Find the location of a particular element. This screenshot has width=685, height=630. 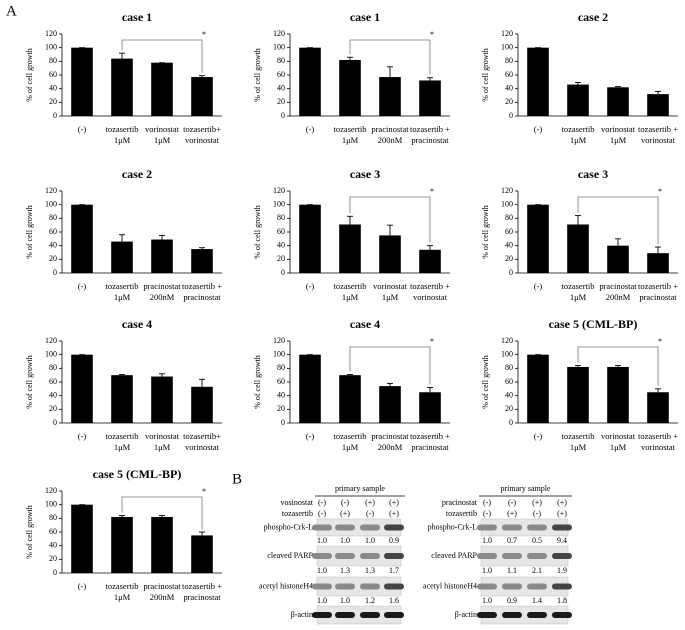

chart-title: case 1 is located at coordinates (365, 17).